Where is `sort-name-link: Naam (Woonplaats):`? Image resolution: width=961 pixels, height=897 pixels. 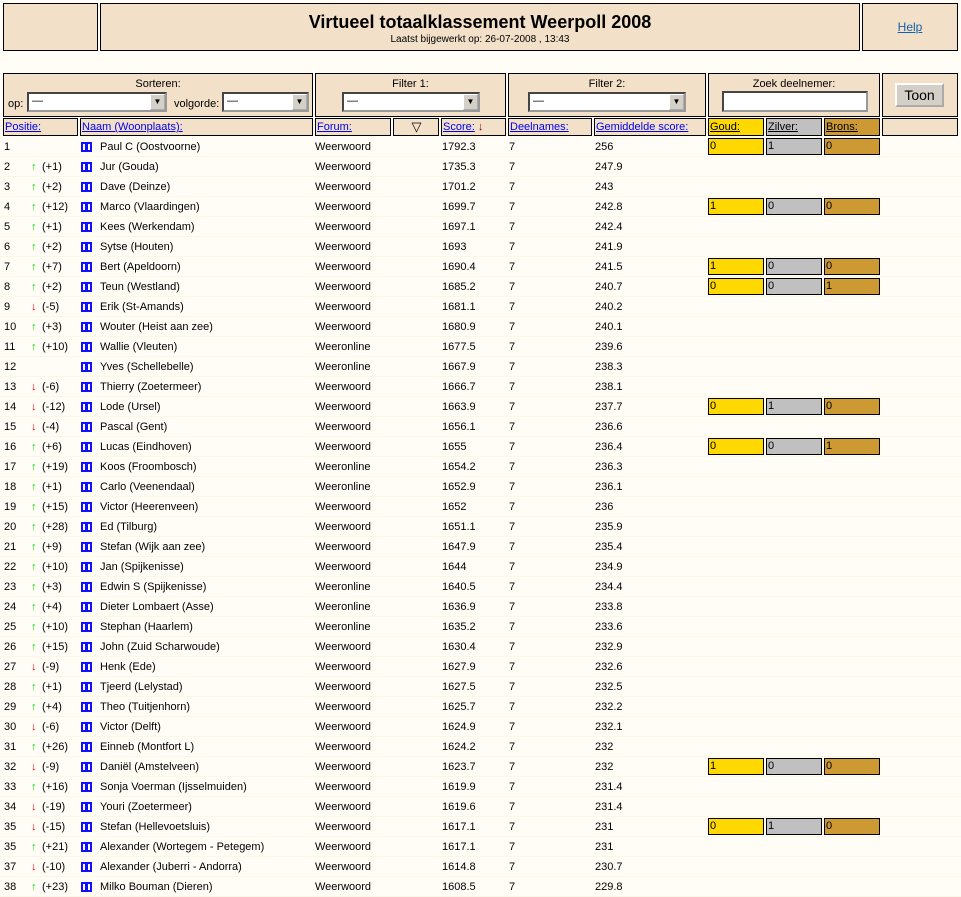 sort-name-link: Naam (Woonplaats): is located at coordinates (132, 127).